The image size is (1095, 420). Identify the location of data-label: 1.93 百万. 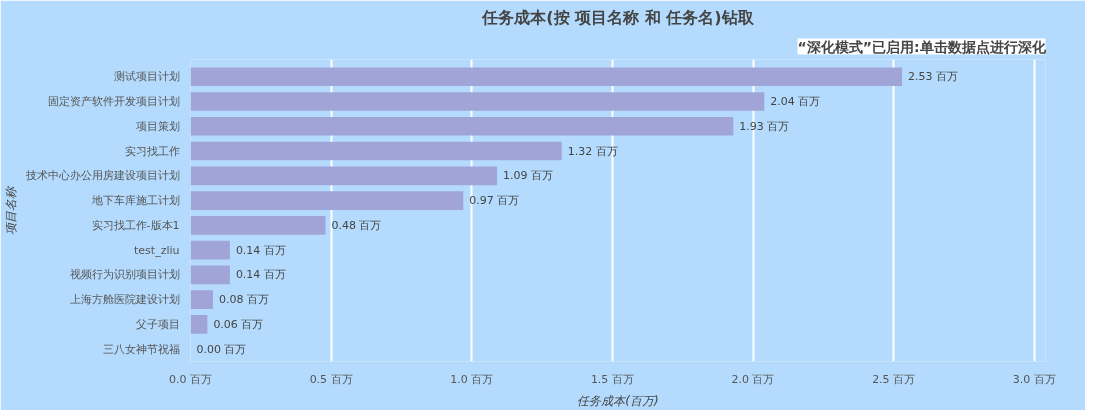
(764, 126).